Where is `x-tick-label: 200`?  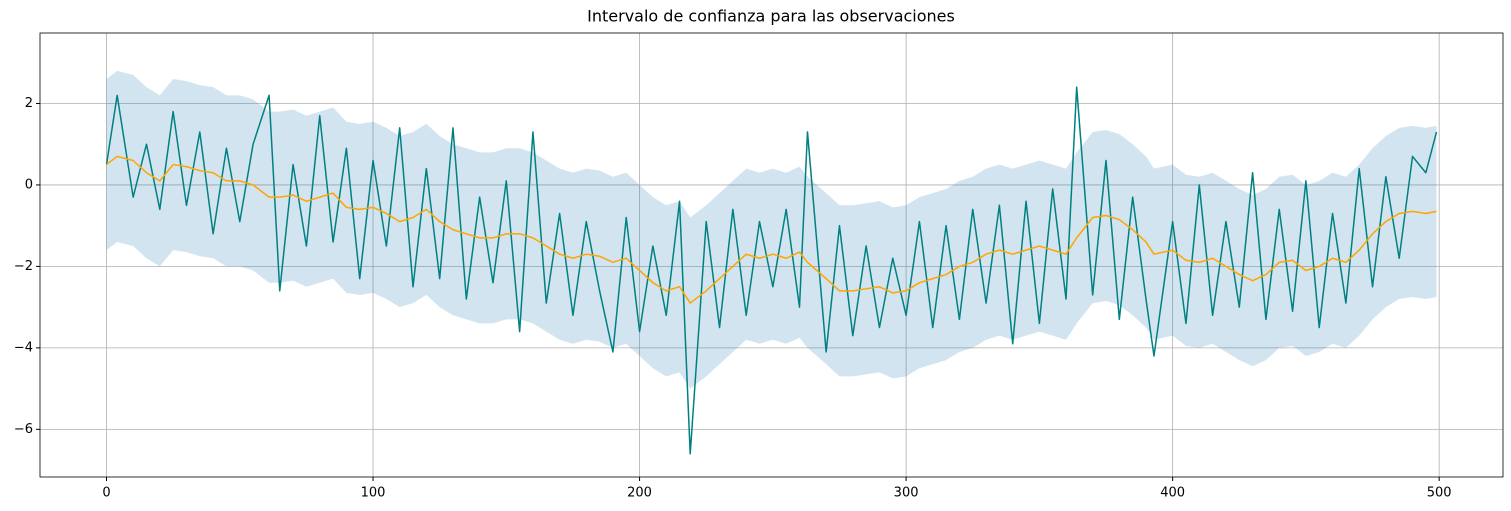
x-tick-label: 200 is located at coordinates (639, 493).